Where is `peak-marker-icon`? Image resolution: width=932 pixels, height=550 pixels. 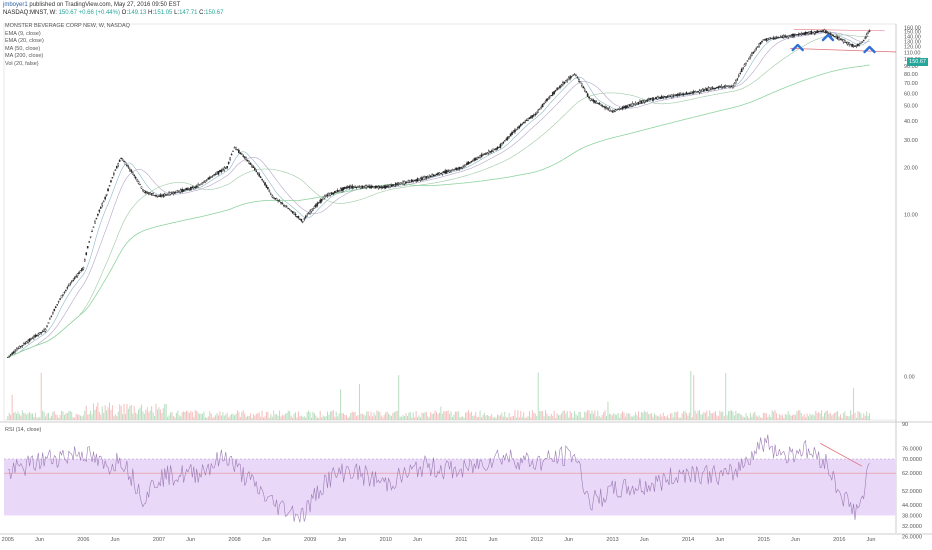
peak-marker-icon is located at coordinates (869, 49).